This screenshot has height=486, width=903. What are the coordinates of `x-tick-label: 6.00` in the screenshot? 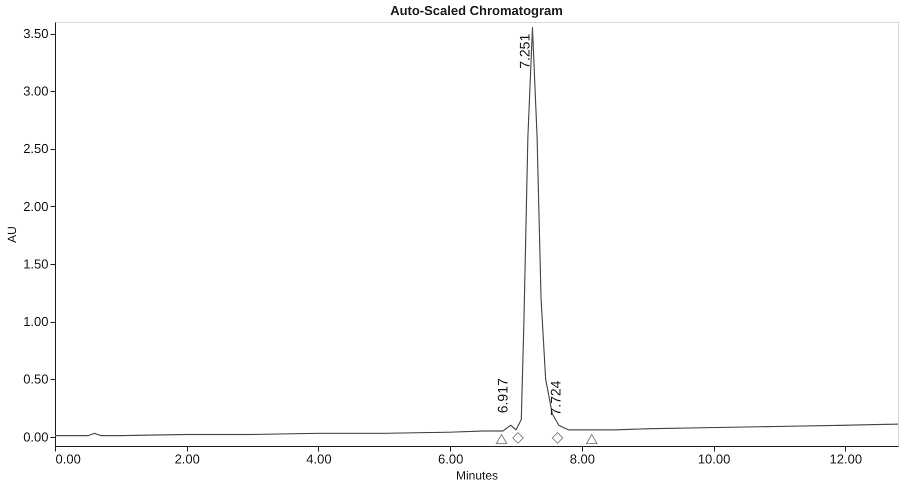 It's located at (451, 459).